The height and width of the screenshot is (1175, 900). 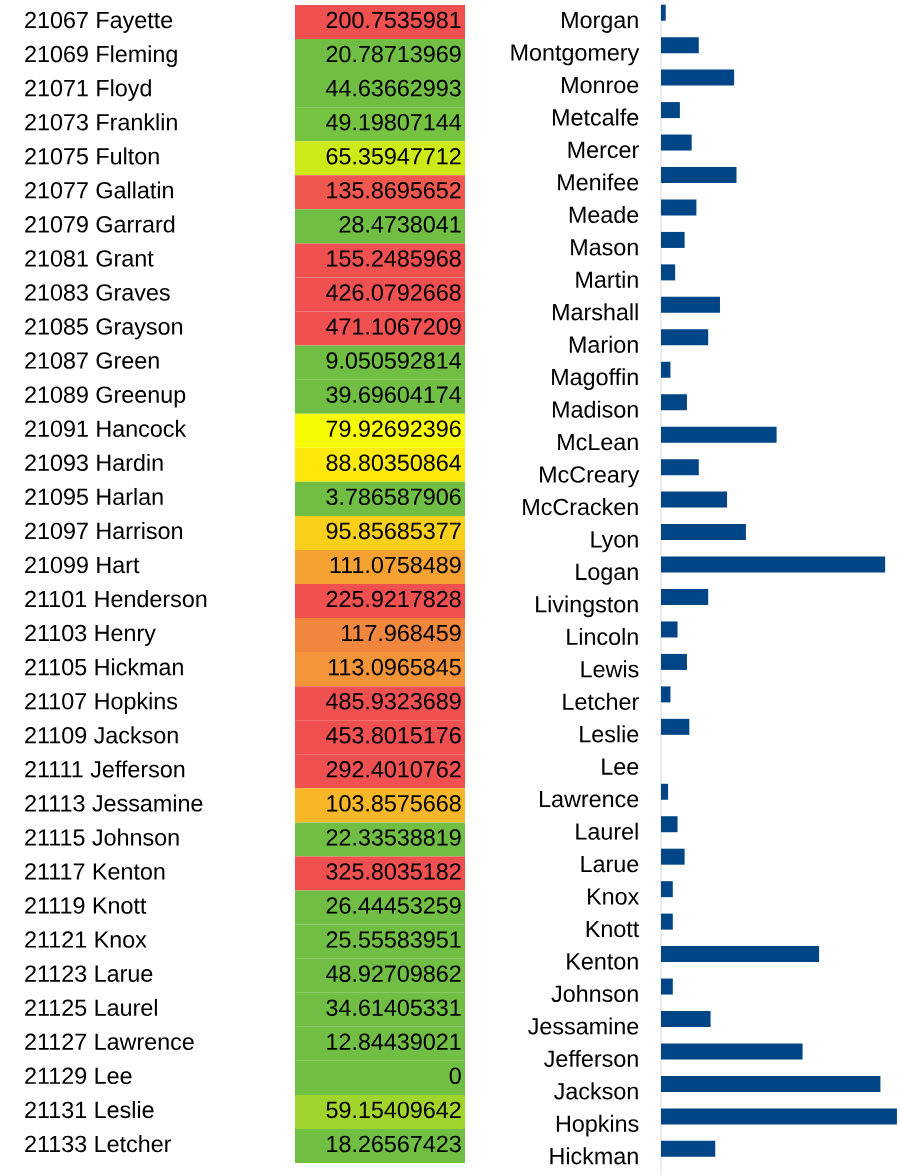 I want to click on y-tick-label: Hopkins, so click(x=597, y=1125).